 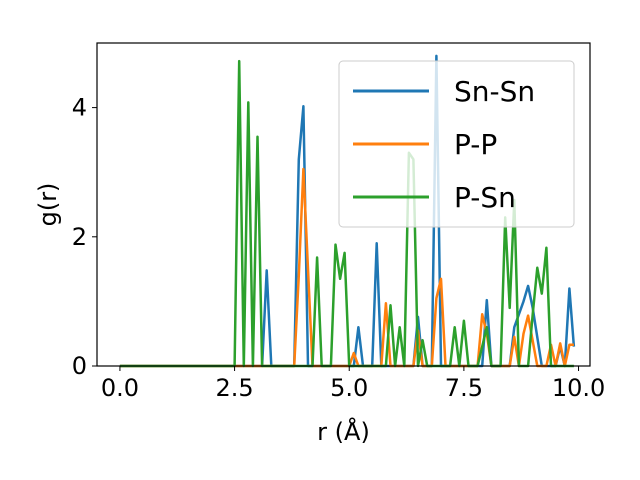 I want to click on legend-box, so click(x=456, y=144).